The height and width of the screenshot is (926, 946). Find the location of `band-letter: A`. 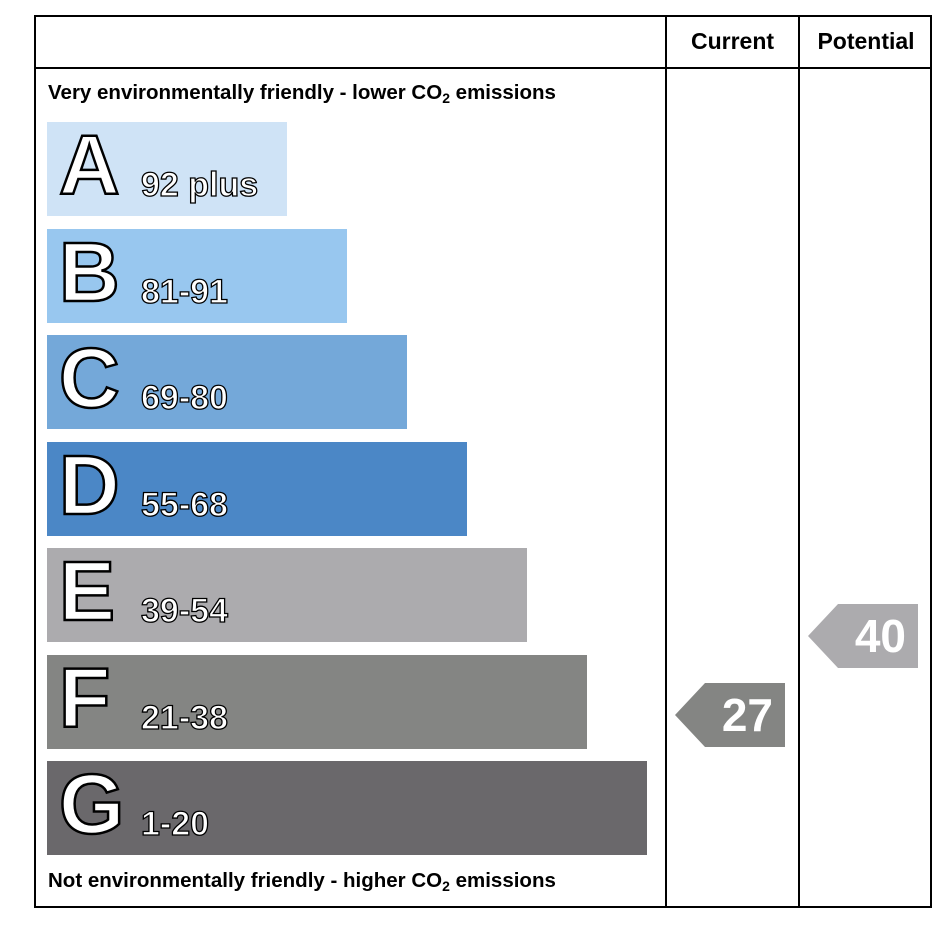

band-letter: A is located at coordinates (89, 165).